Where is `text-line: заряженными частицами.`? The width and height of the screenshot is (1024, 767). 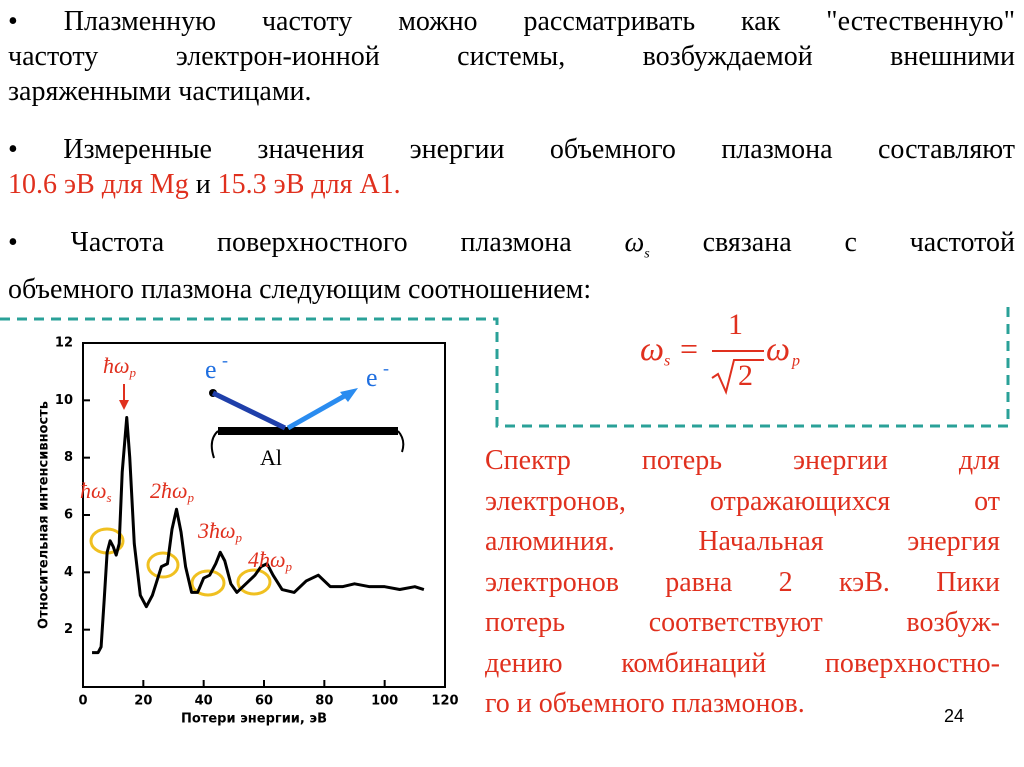 text-line: заряженными частицами. is located at coordinates (160, 91).